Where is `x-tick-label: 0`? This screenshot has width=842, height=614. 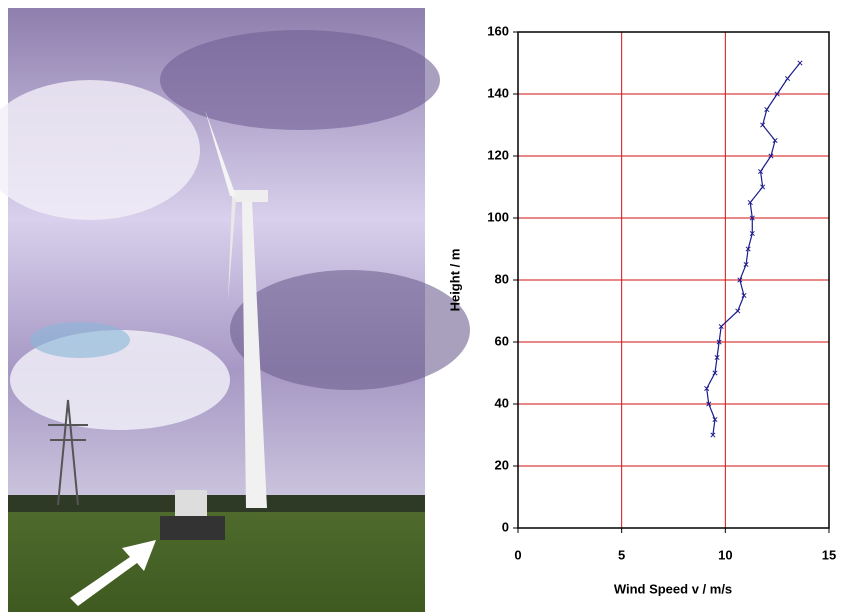 x-tick-label: 0 is located at coordinates (517, 554).